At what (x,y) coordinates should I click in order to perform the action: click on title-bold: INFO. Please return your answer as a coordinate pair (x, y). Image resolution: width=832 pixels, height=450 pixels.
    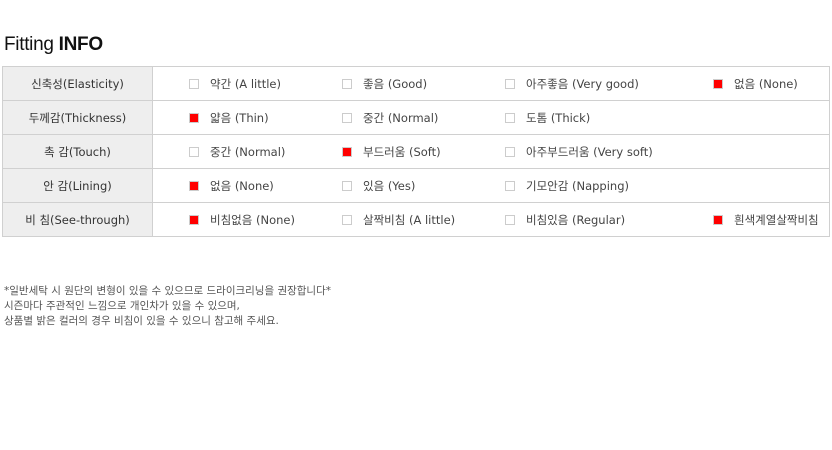
    Looking at the image, I should click on (80, 44).